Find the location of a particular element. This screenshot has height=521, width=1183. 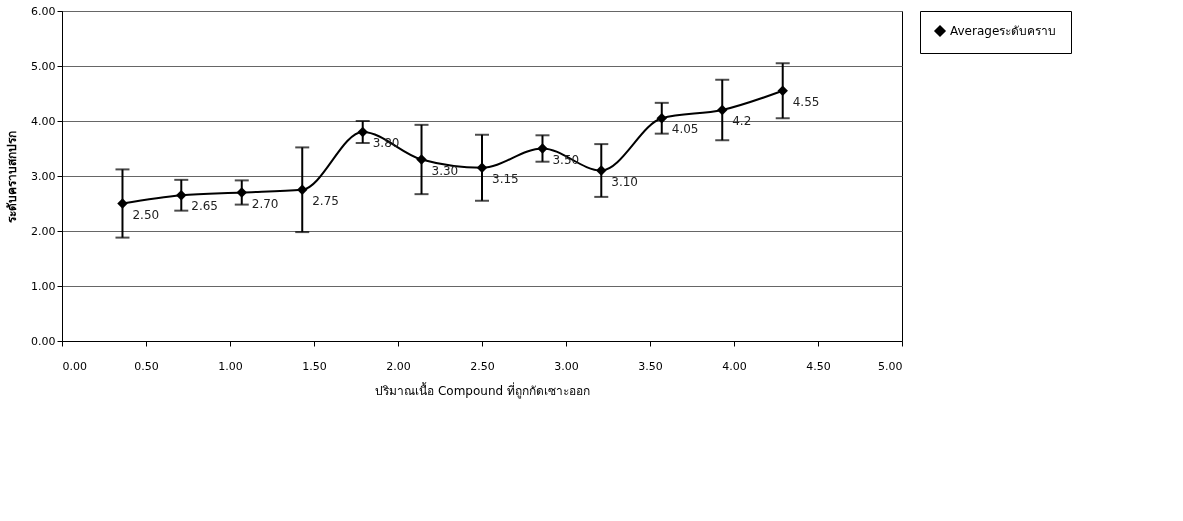

data-label: 2.75 is located at coordinates (325, 200).